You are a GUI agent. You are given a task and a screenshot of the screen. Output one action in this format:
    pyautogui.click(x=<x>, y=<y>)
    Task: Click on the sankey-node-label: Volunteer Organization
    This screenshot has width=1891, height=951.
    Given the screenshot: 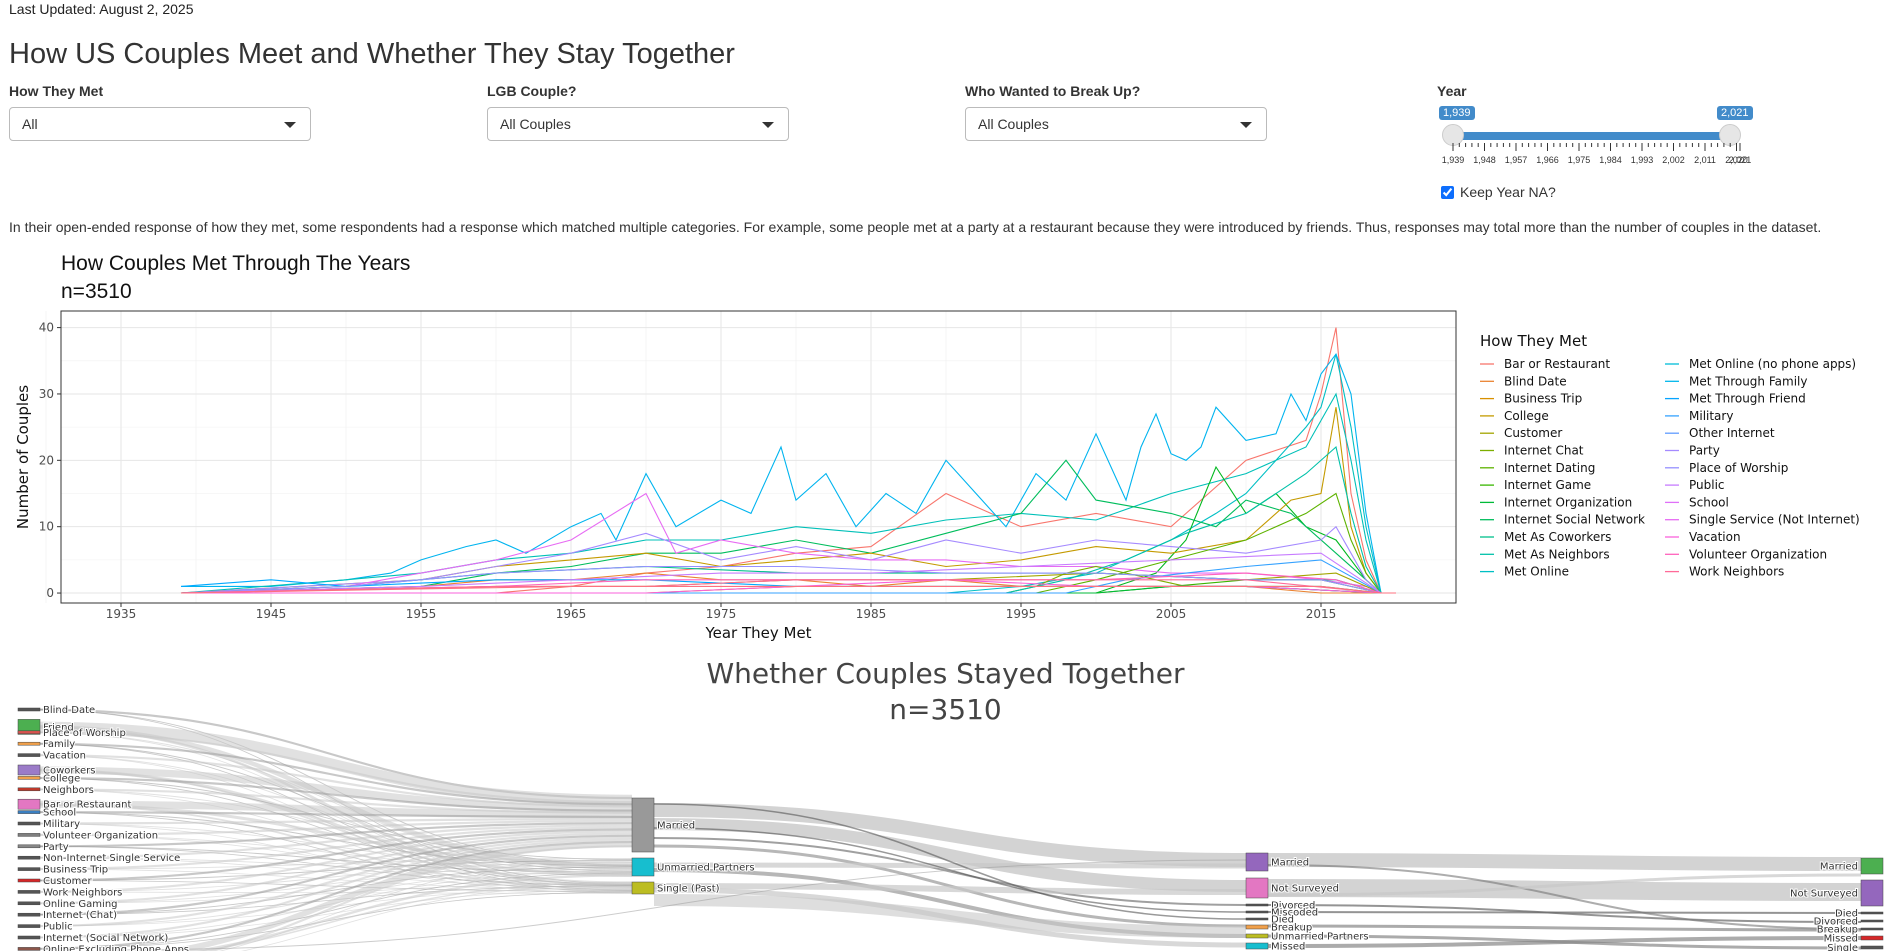 What is the action you would take?
    pyautogui.click(x=100, y=835)
    